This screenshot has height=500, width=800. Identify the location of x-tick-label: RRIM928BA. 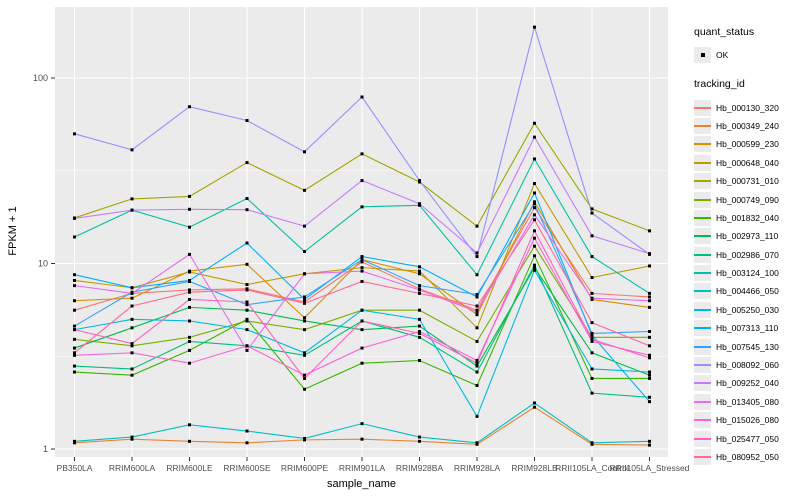
(420, 468).